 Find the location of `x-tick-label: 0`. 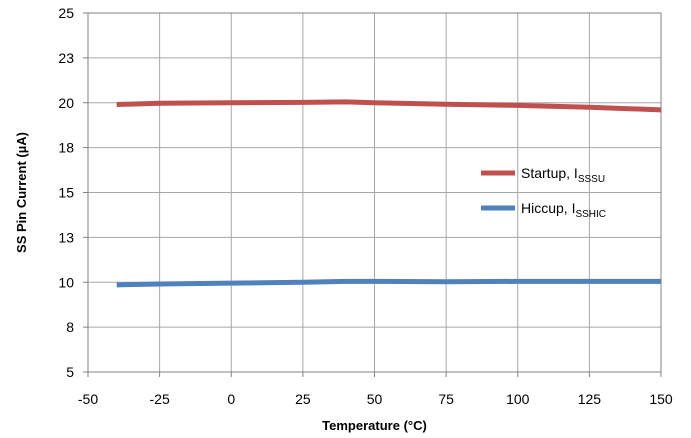

x-tick-label: 0 is located at coordinates (231, 399).